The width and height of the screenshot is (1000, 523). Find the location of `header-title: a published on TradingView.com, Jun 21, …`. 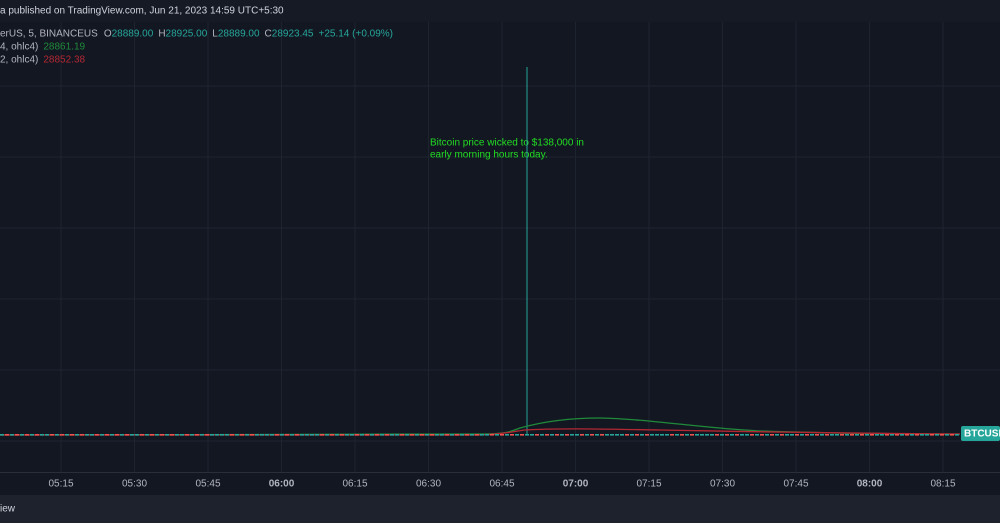

header-title: a published on TradingView.com, Jun 21, … is located at coordinates (142, 11).